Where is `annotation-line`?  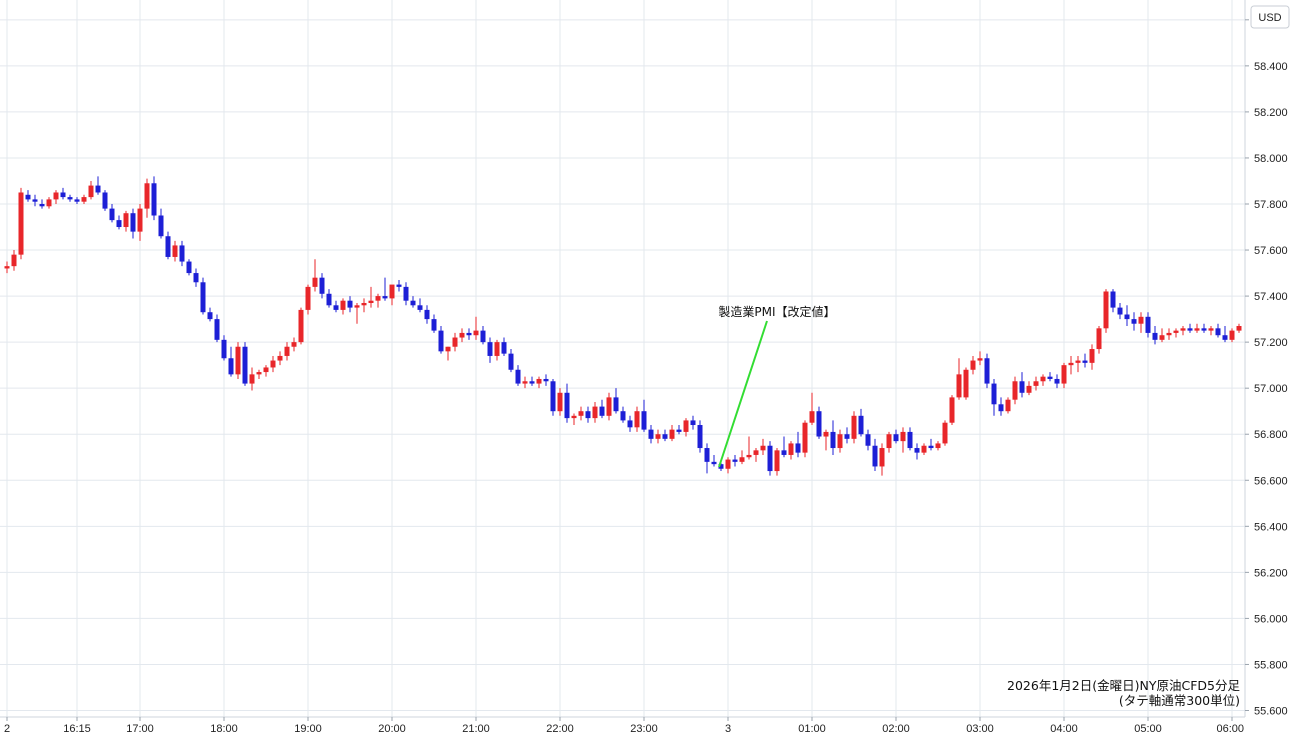
annotation-line is located at coordinates (743, 394).